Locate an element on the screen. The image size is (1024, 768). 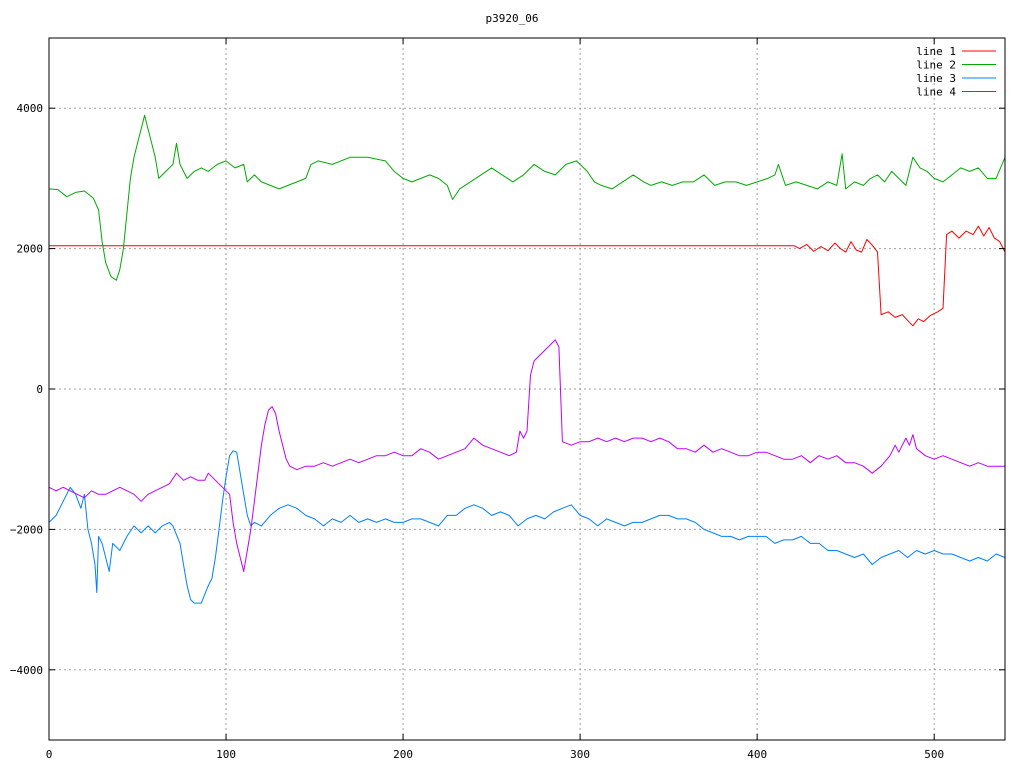
y-tick-label-0: −4000 is located at coordinates (26, 670).